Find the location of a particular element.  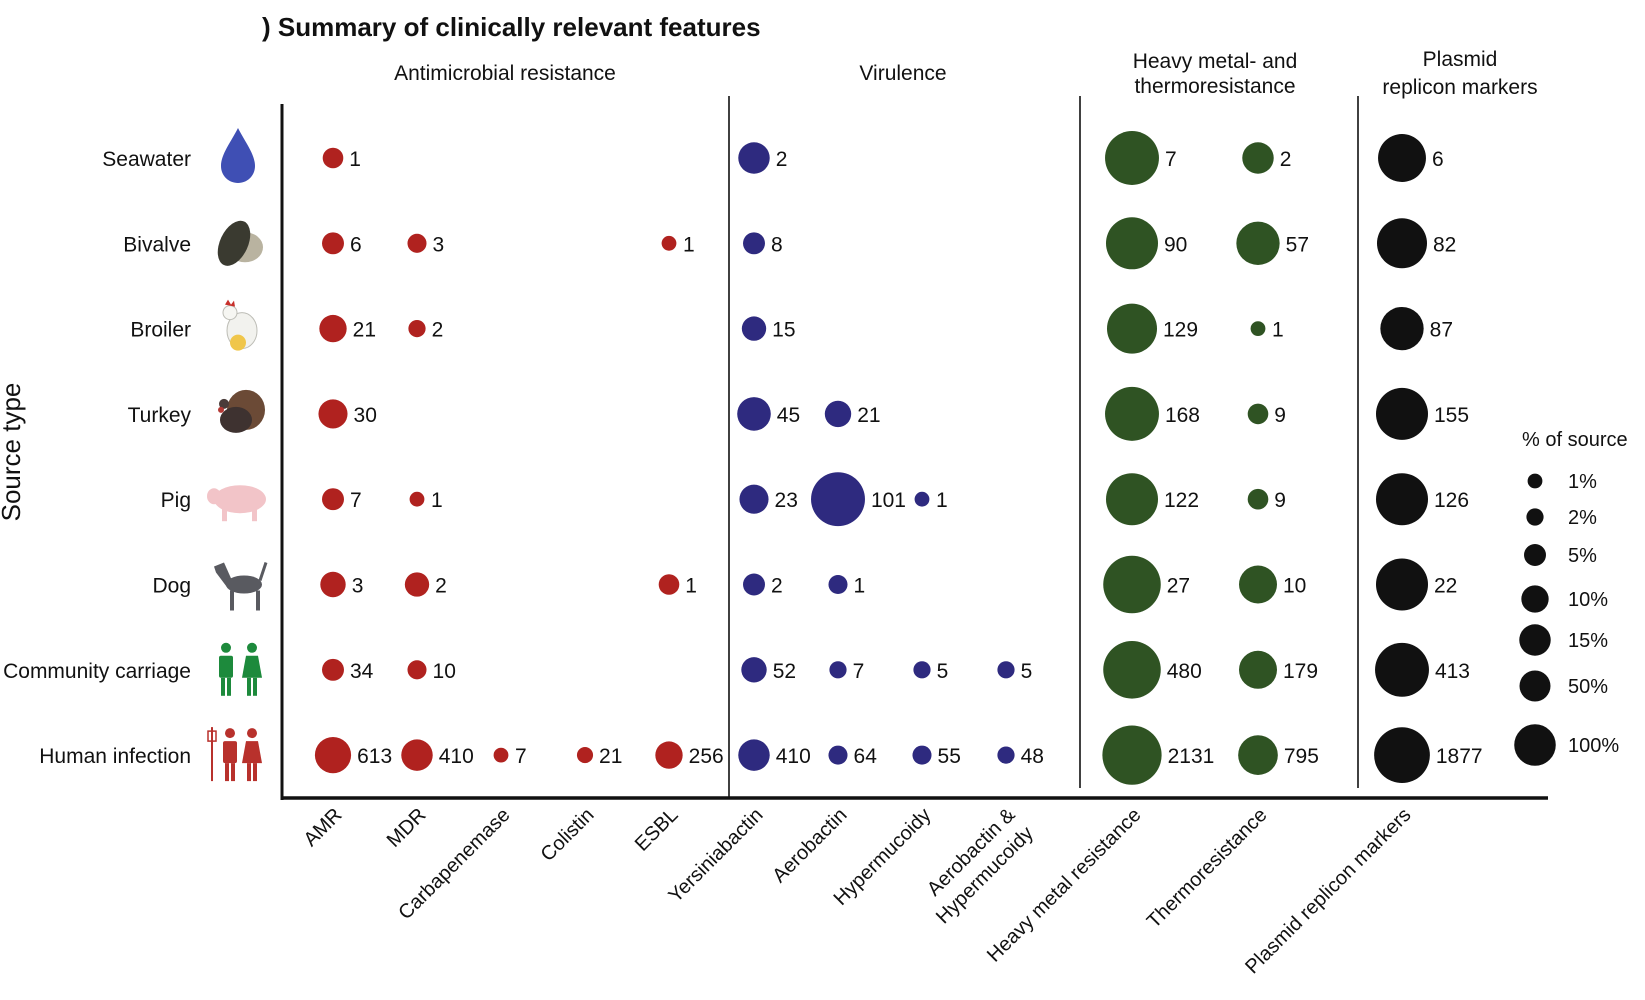

bubble-pig-heavy-metal-resistance is located at coordinates (1132, 499).